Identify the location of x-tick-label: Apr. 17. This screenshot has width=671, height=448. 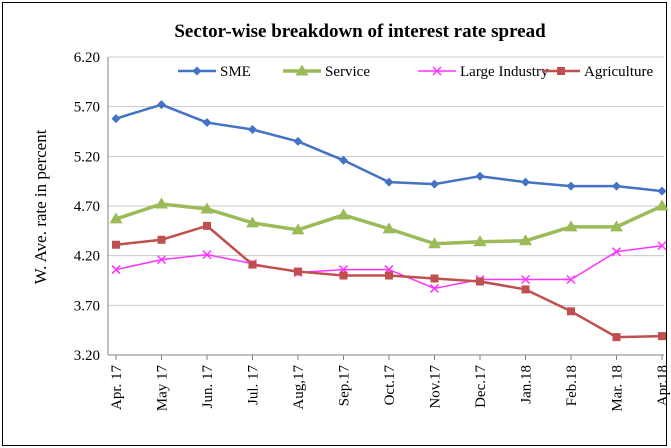
(117, 388).